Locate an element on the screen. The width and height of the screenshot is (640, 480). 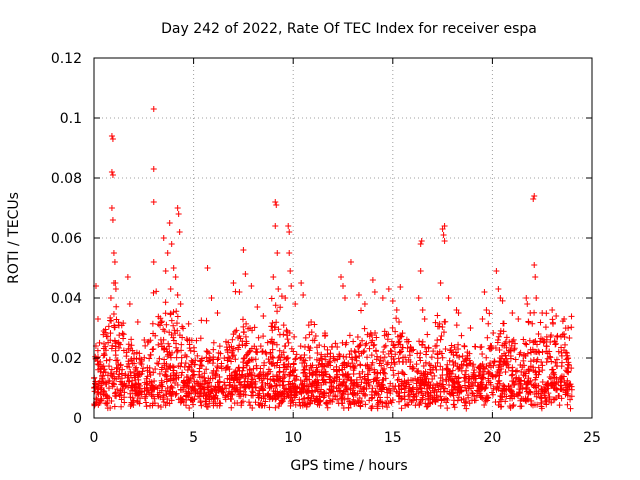
x-tick-label: 15 is located at coordinates (393, 438).